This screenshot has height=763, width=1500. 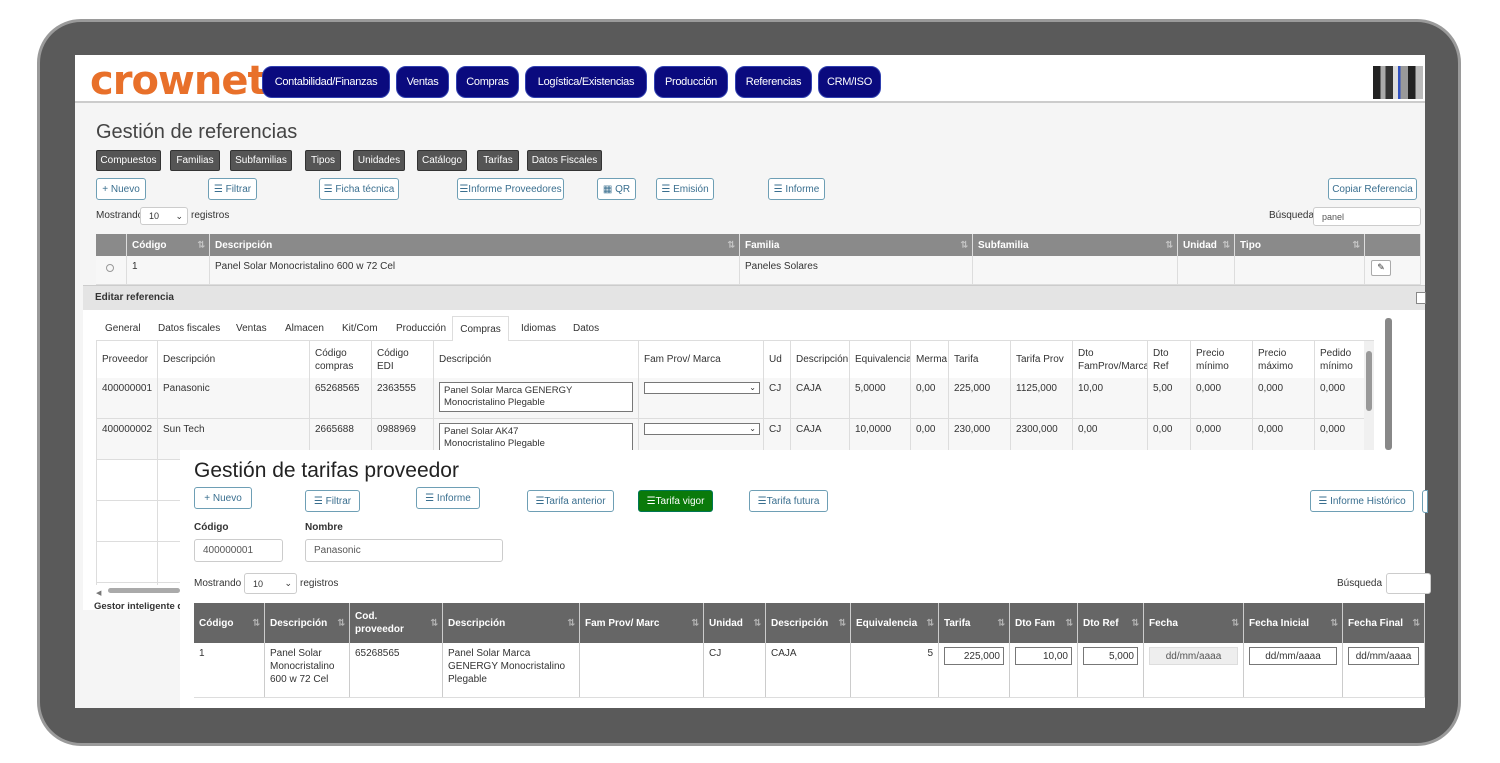 What do you see at coordinates (1110, 656) in the screenshot?
I see `dto-ref-input: 5,000` at bounding box center [1110, 656].